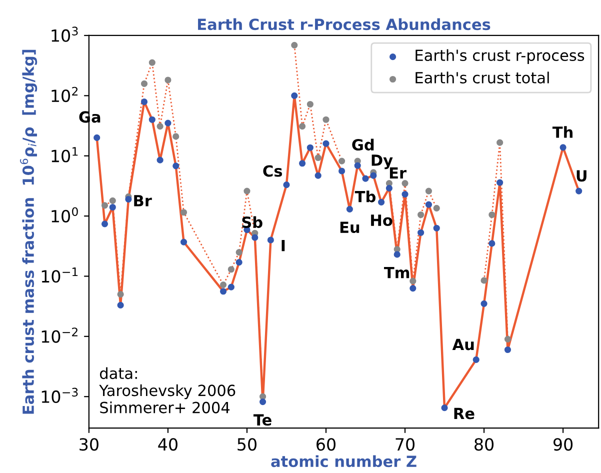 The height and width of the screenshot is (473, 601). Describe the element at coordinates (382, 162) in the screenshot. I see `annotation: Dy` at that location.